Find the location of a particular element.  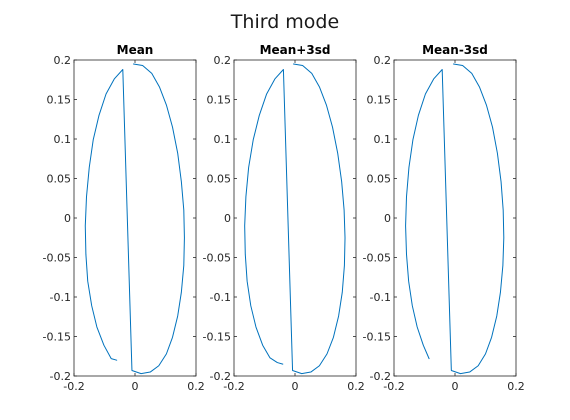

subplot-title: Mean-3sd is located at coordinates (455, 50).